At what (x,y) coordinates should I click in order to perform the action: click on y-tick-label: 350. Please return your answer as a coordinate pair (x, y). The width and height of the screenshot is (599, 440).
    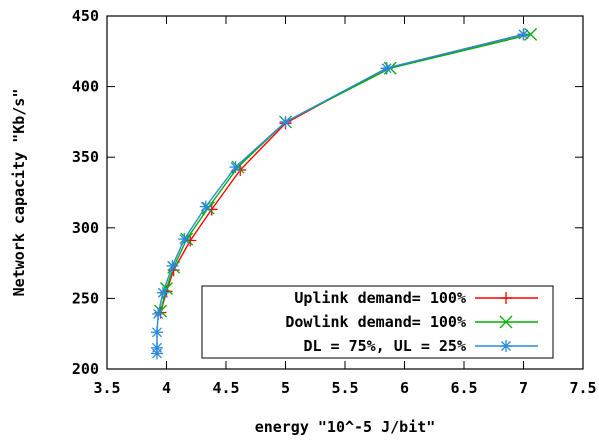
    Looking at the image, I should click on (85, 157).